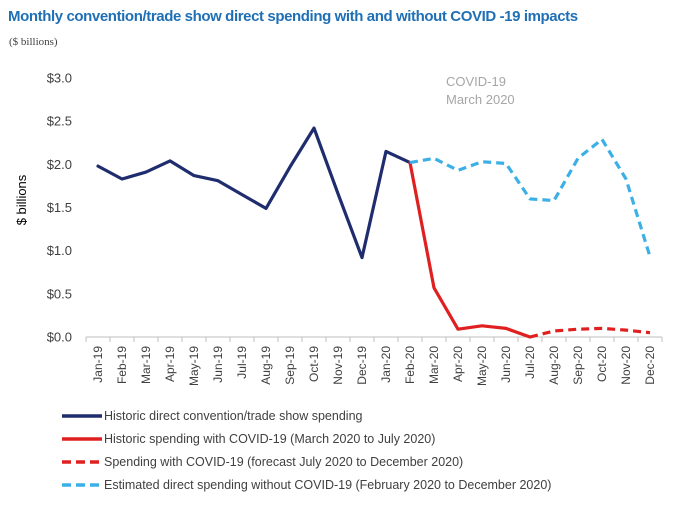  Describe the element at coordinates (530, 362) in the screenshot. I see `x-tick-label: Jul-20` at that location.